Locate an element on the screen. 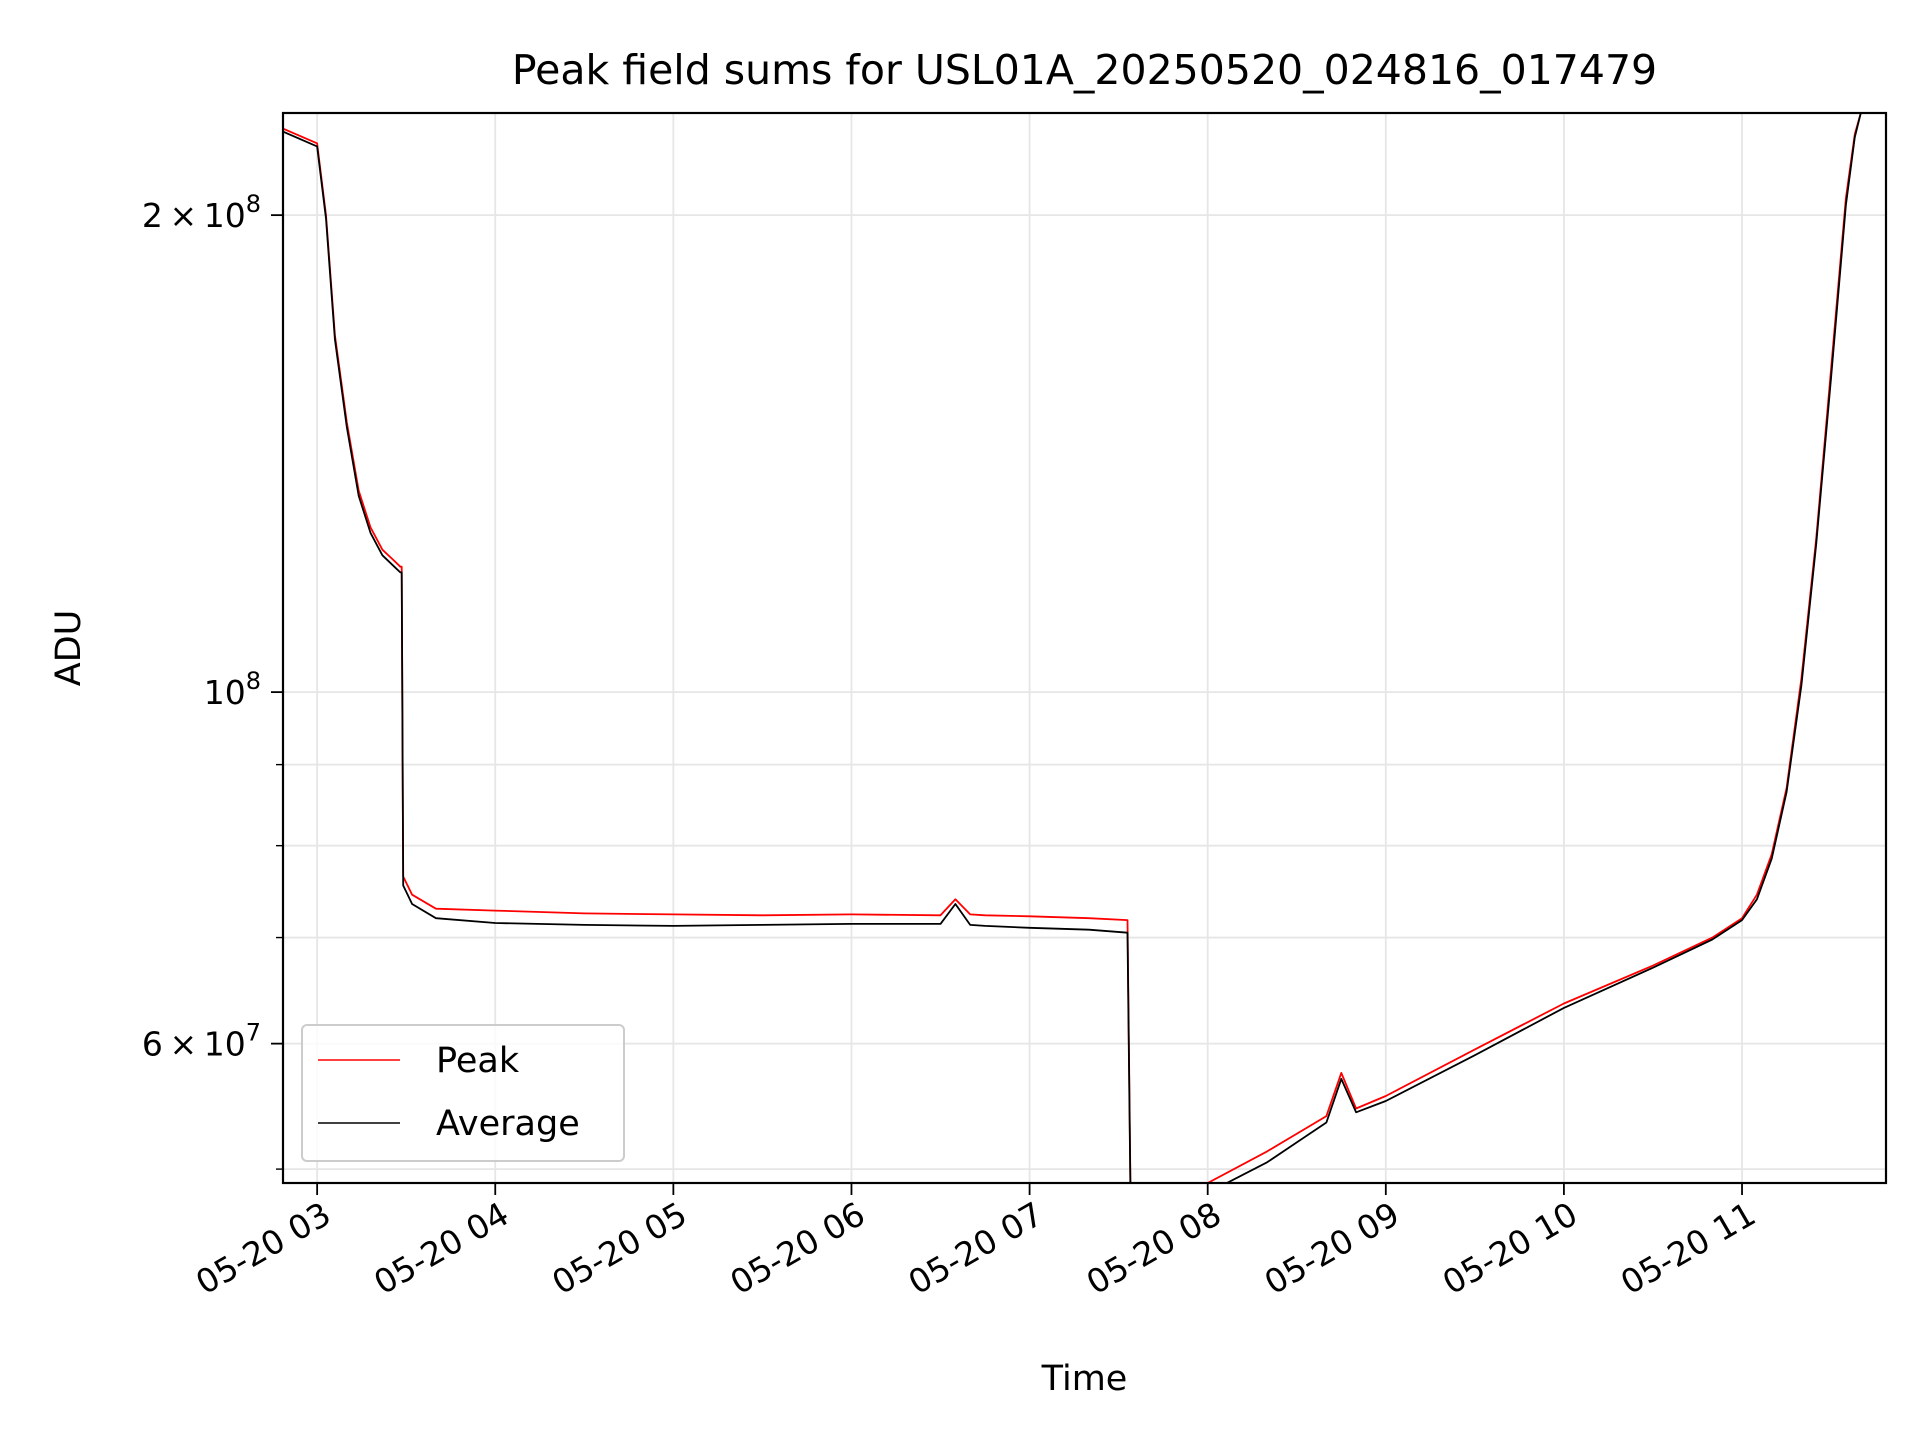 The image size is (1920, 1440). y-tick-label: 108 is located at coordinates (232, 689).